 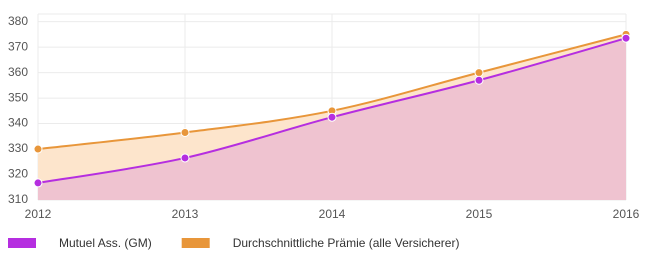 What do you see at coordinates (626, 214) in the screenshot?
I see `x-tick-label: 2016` at bounding box center [626, 214].